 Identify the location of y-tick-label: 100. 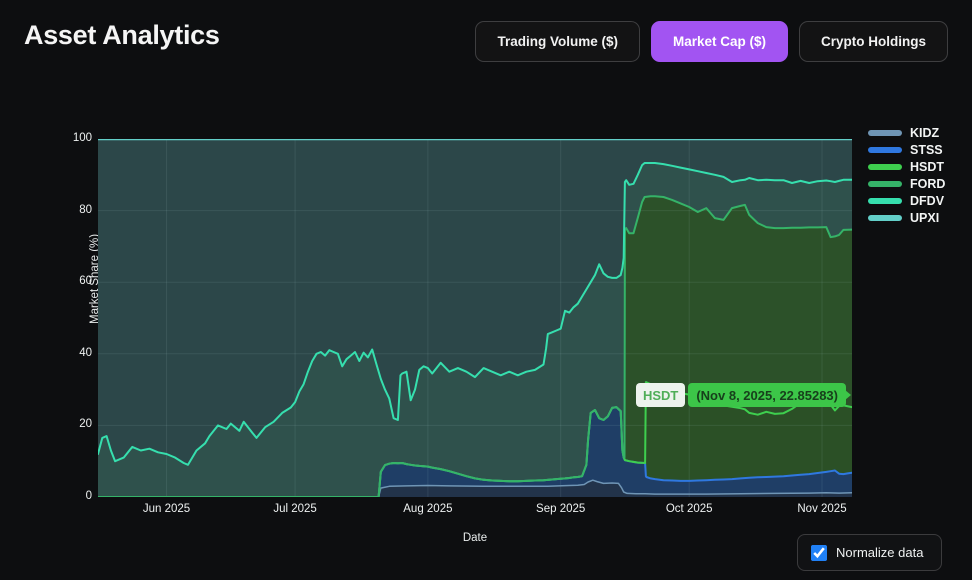
(82, 138).